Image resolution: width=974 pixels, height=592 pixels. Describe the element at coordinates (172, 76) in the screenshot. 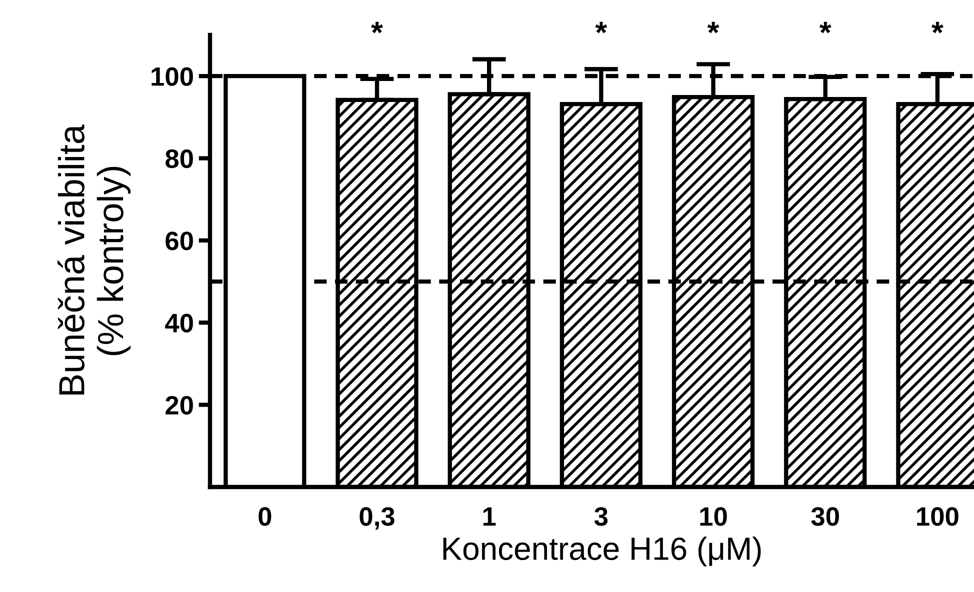

I see `y-tick-label: 100` at that location.